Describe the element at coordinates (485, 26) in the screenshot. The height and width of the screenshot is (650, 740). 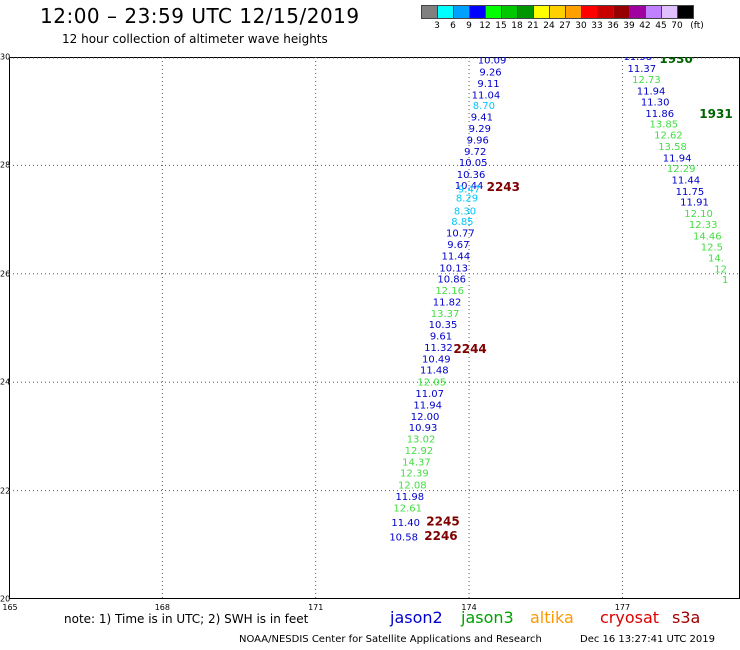
I see `legend-label: 12` at that location.